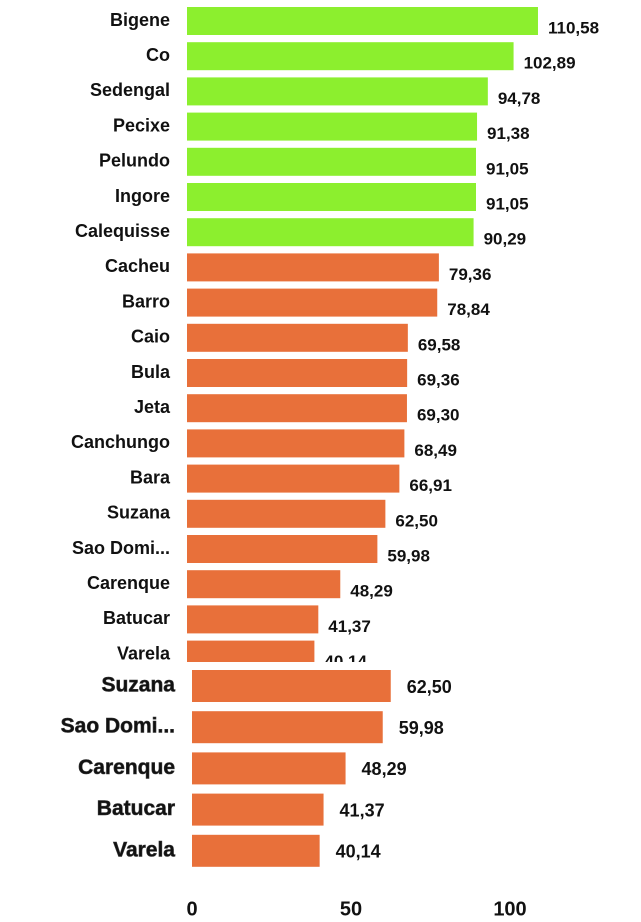 The image size is (641, 922). What do you see at coordinates (573, 27) in the screenshot?
I see `value-label: 110,58` at bounding box center [573, 27].